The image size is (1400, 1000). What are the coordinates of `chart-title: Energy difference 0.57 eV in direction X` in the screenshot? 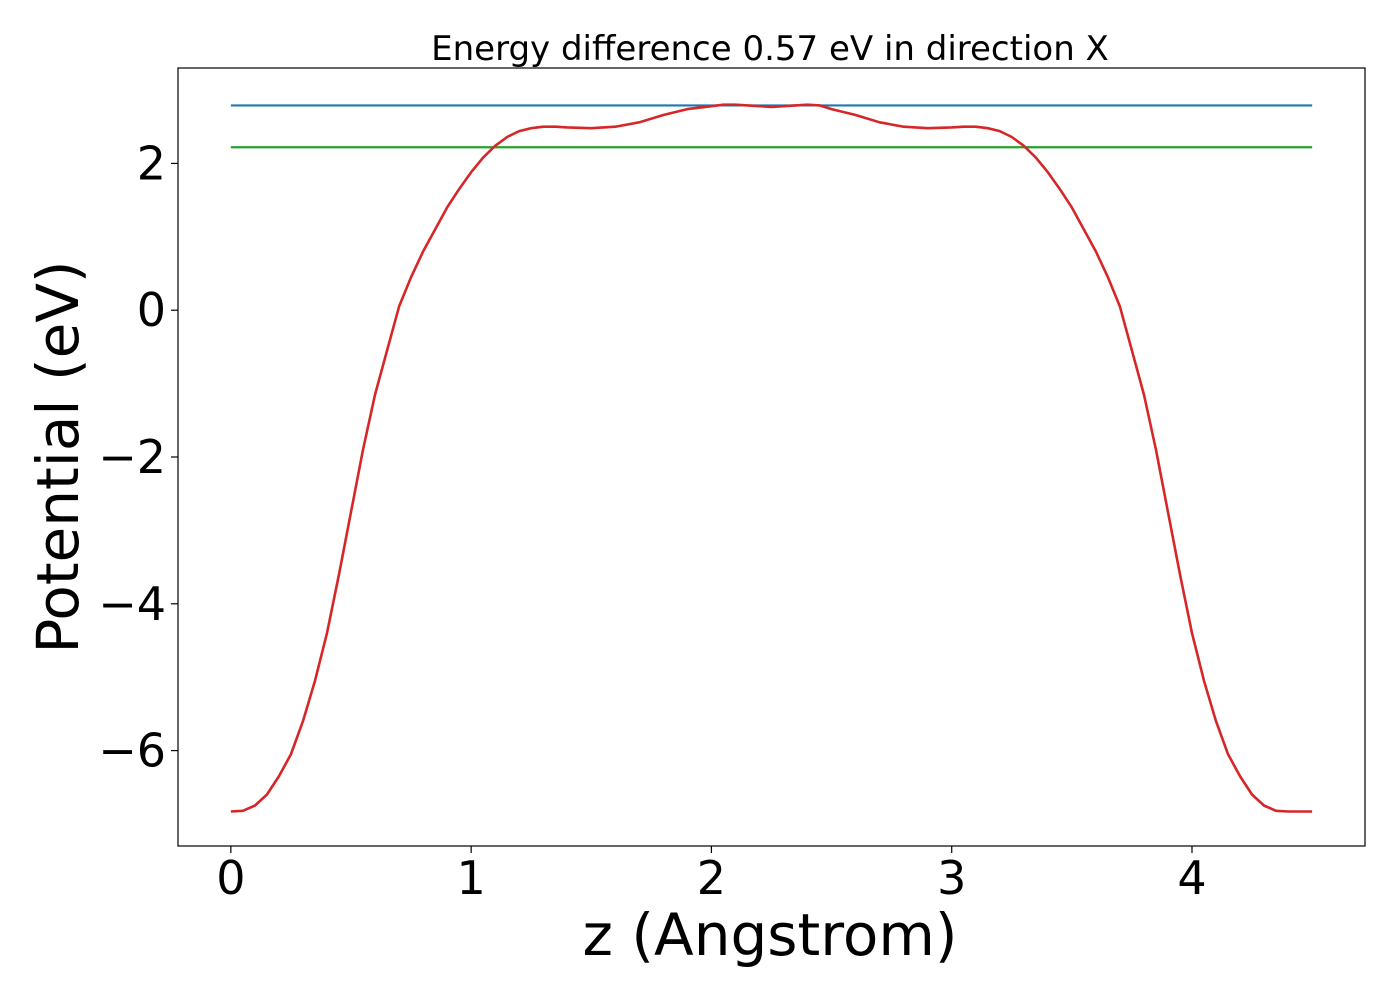 It's located at (770, 49).